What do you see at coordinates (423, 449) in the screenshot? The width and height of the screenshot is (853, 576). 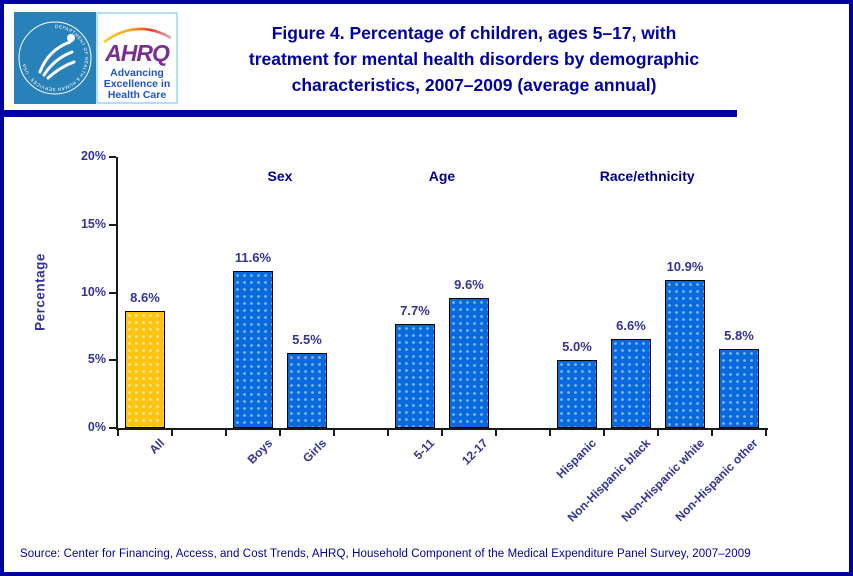 I see `x-category-label-5-11: 5-11` at bounding box center [423, 449].